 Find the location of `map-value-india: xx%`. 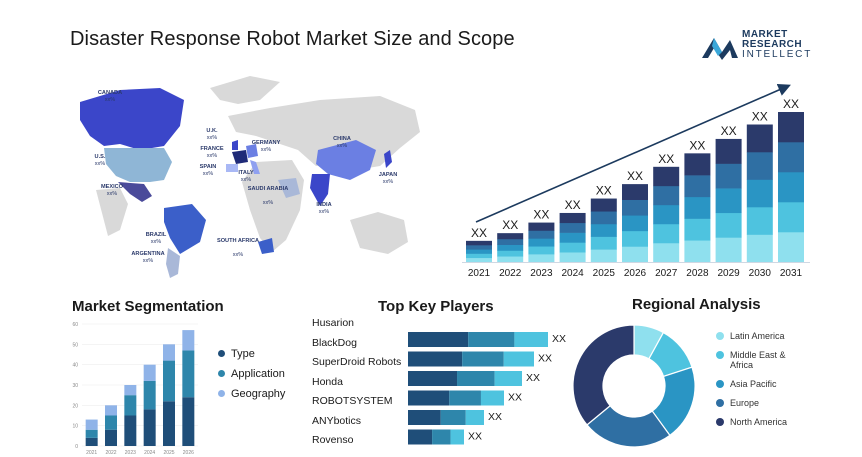

map-value-india: xx% is located at coordinates (324, 212).